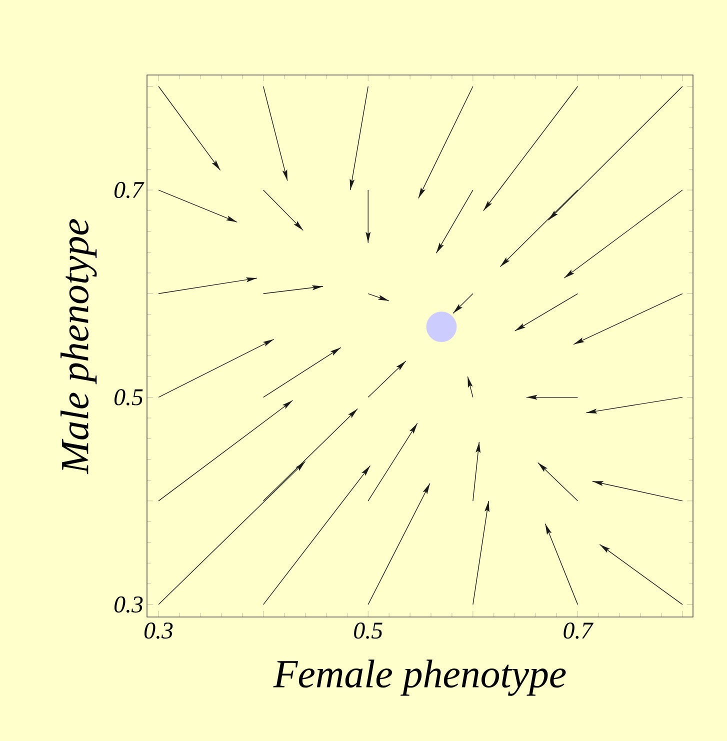 Image resolution: width=727 pixels, height=741 pixels. Describe the element at coordinates (128, 397) in the screenshot. I see `y-tick-label: 0.5` at that location.